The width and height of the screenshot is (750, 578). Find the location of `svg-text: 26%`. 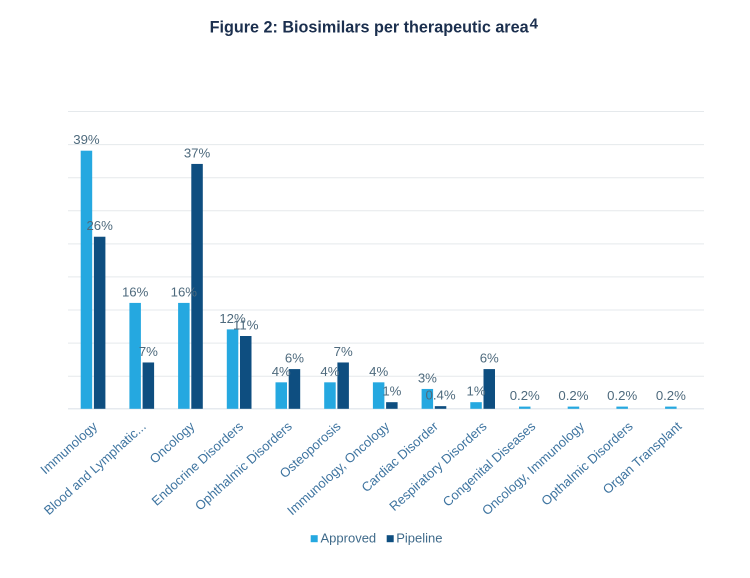

svg-text: 26% is located at coordinates (99, 225).